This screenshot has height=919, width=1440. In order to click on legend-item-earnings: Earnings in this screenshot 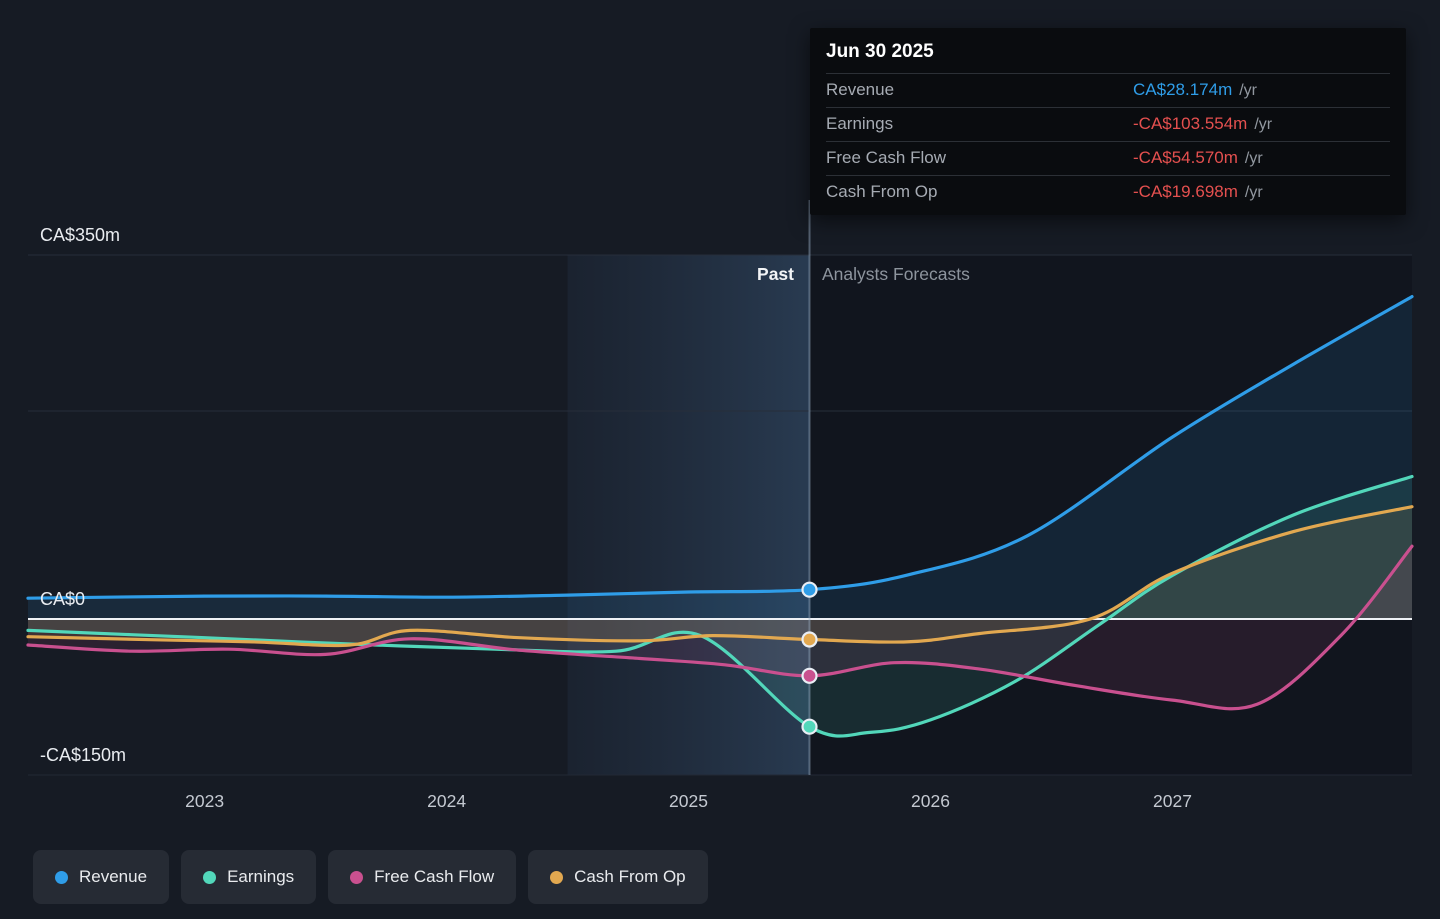, I will do `click(249, 877)`.